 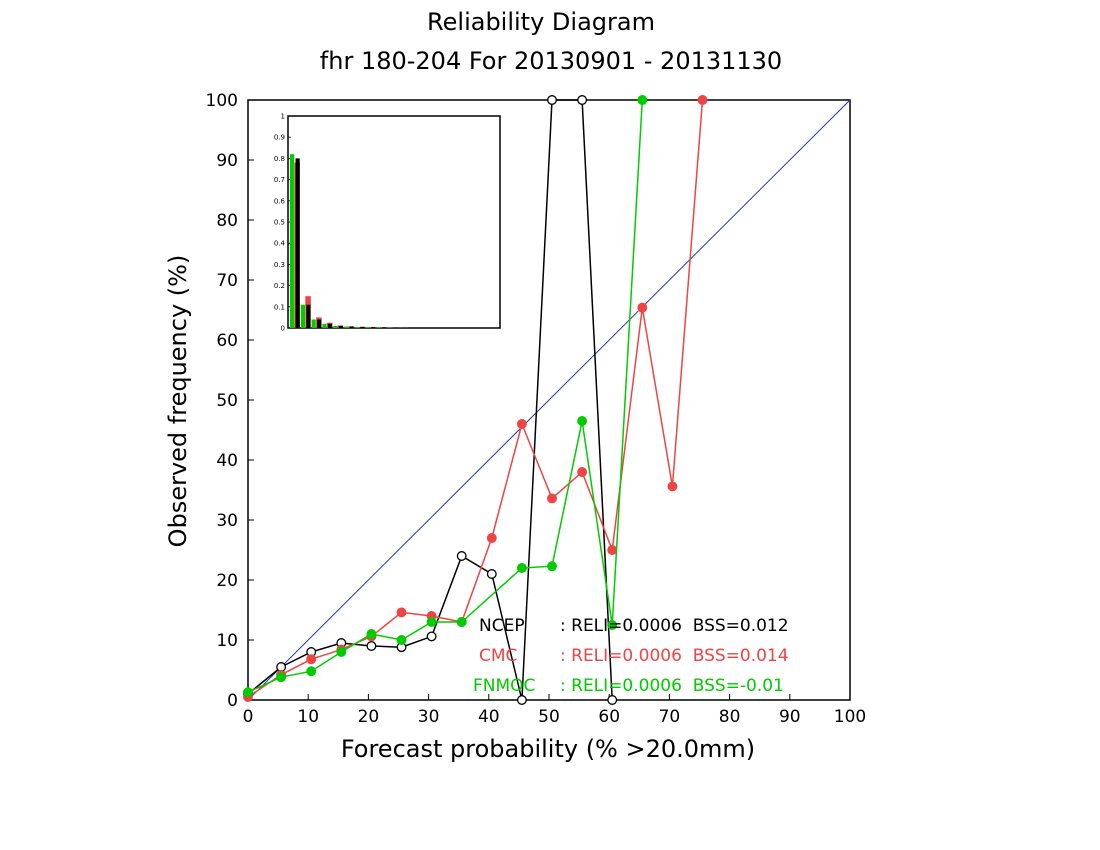 I want to click on y-tick-label: 90, so click(x=227, y=161).